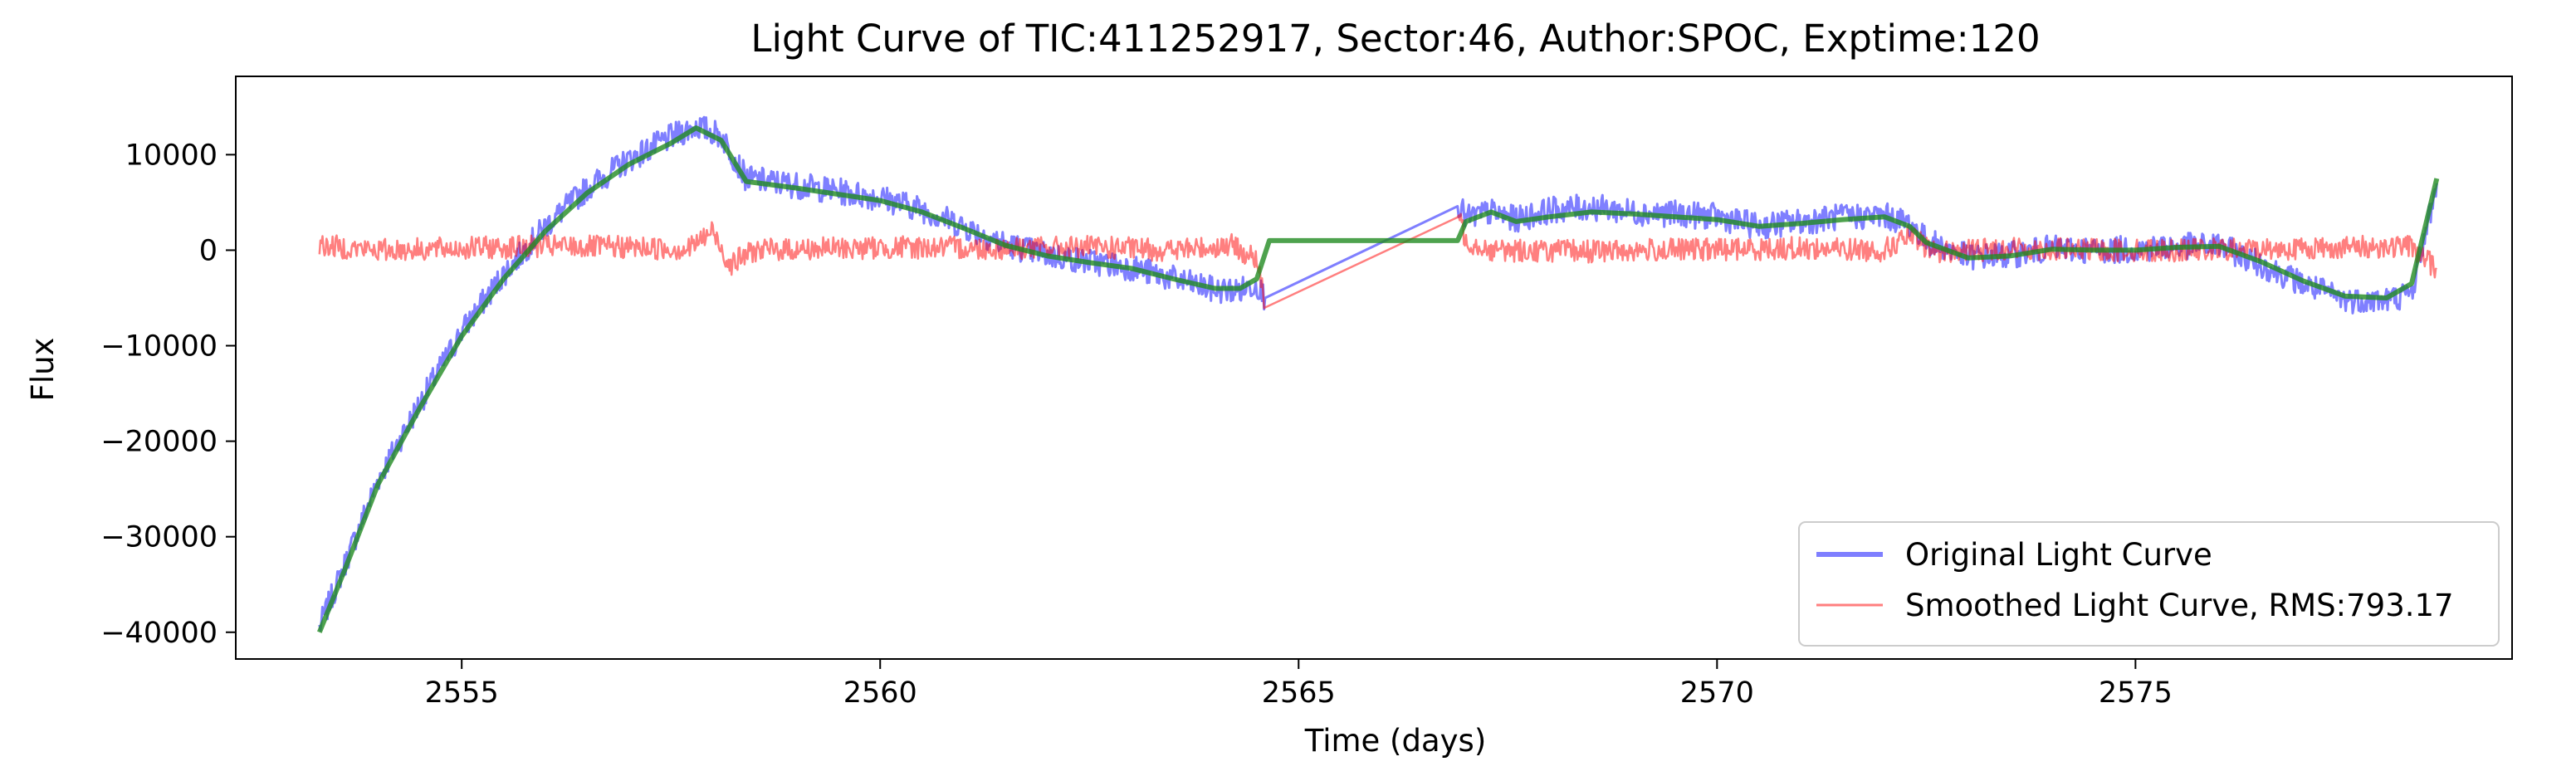 The height and width of the screenshot is (781, 2576). Describe the element at coordinates (1377, 261) in the screenshot. I see `series-smoothed-light-curve` at that location.